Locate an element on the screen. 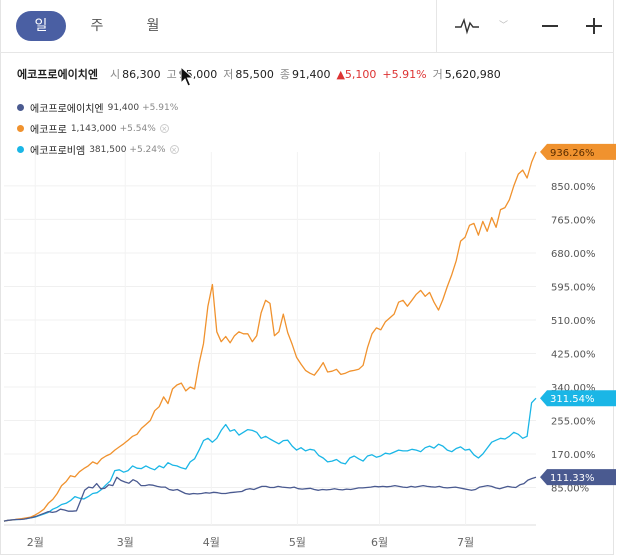  x-axis-ticks: 2월 3월 4월 5월 6월 7월 is located at coordinates (250, 542).